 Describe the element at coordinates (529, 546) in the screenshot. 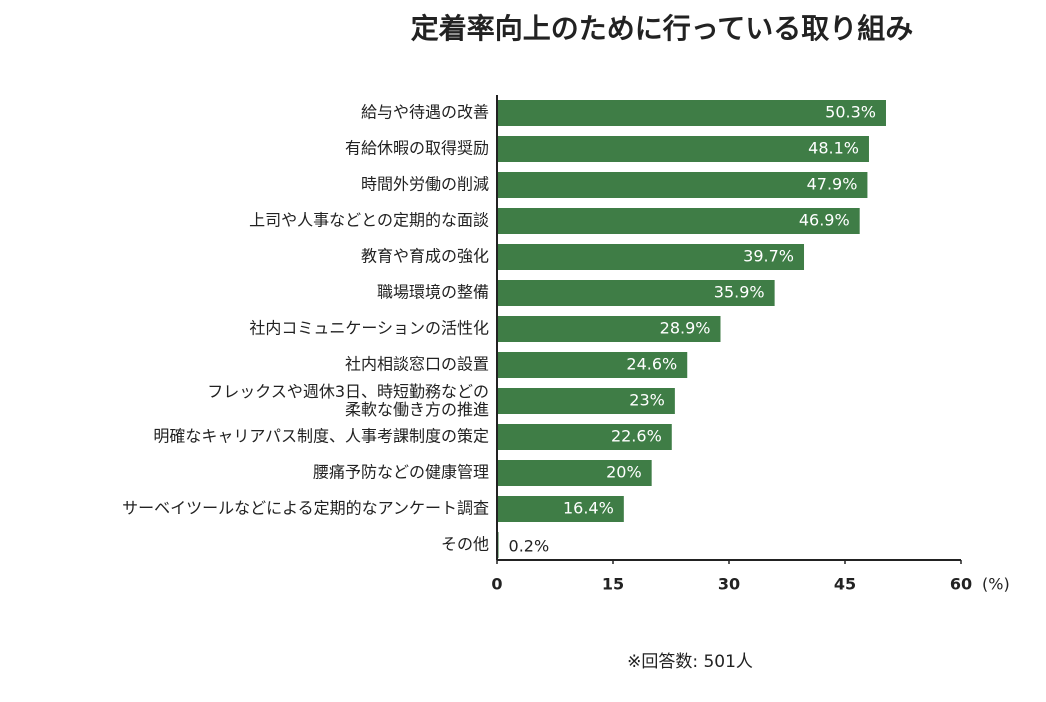

I see `value-label: 0.2%` at that location.